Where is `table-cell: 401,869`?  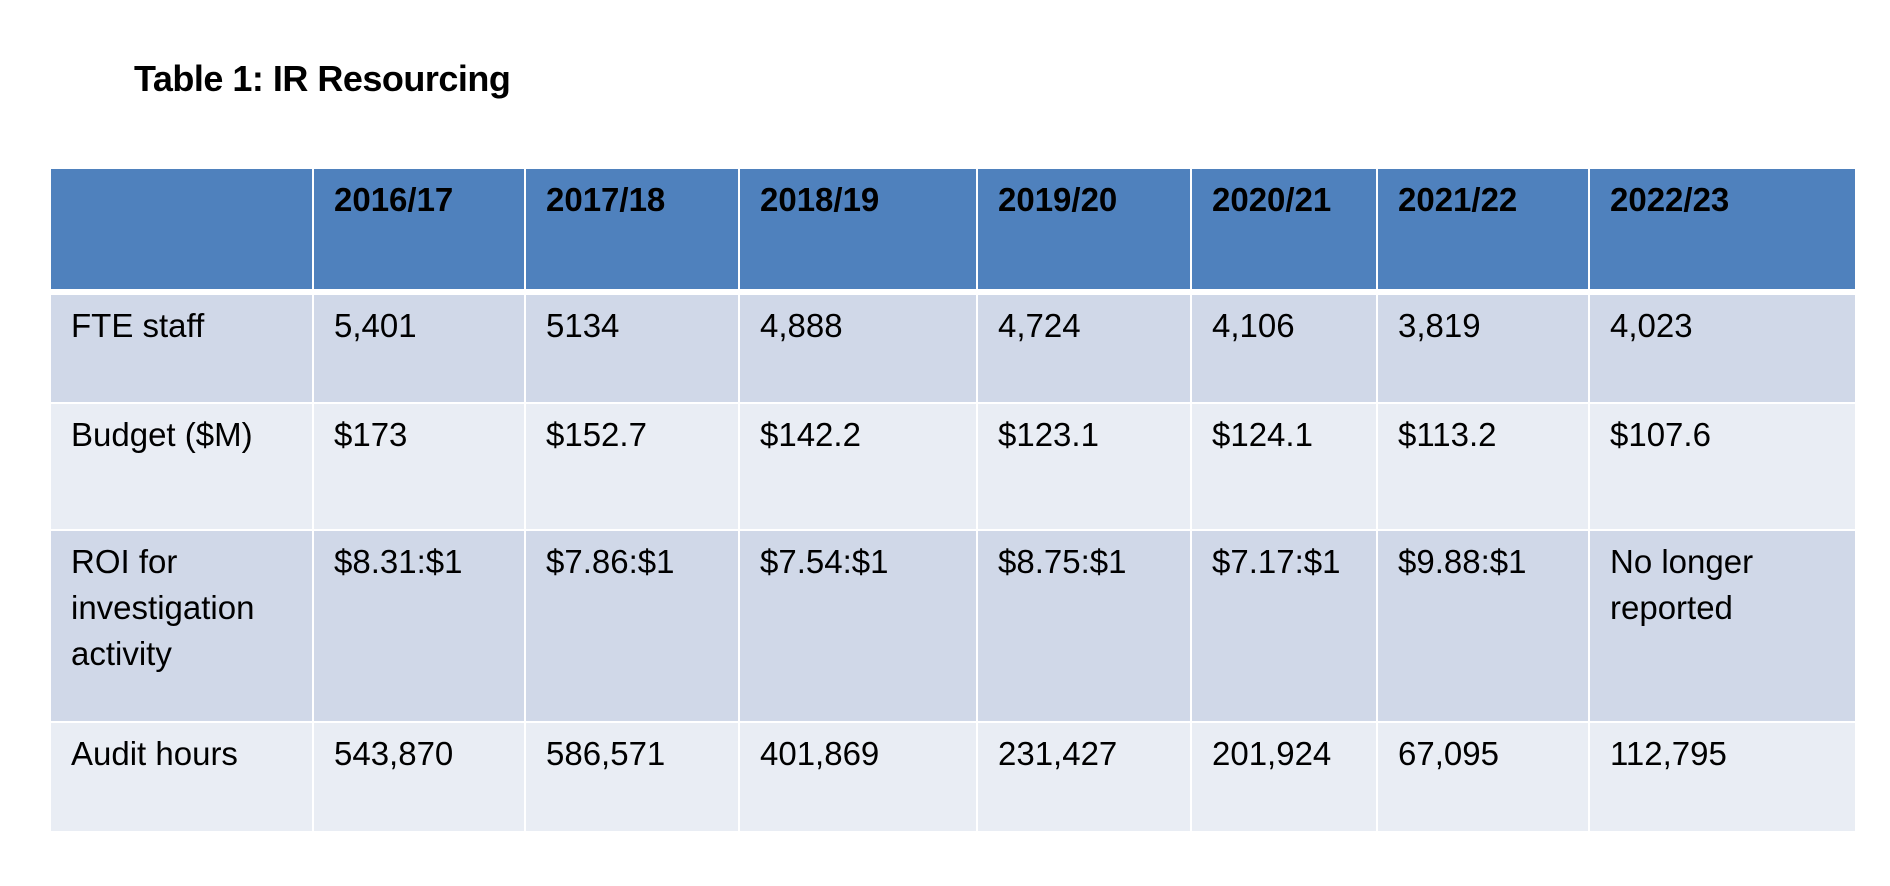
table-cell: 401,869 is located at coordinates (858, 777).